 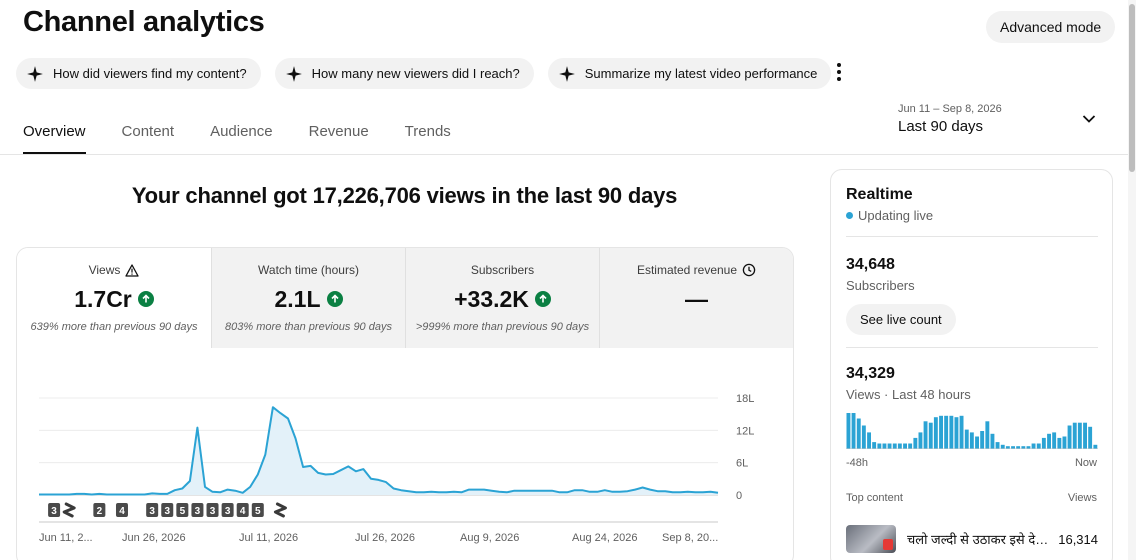 I want to click on date-range-label: Last 90 days, so click(x=941, y=126).